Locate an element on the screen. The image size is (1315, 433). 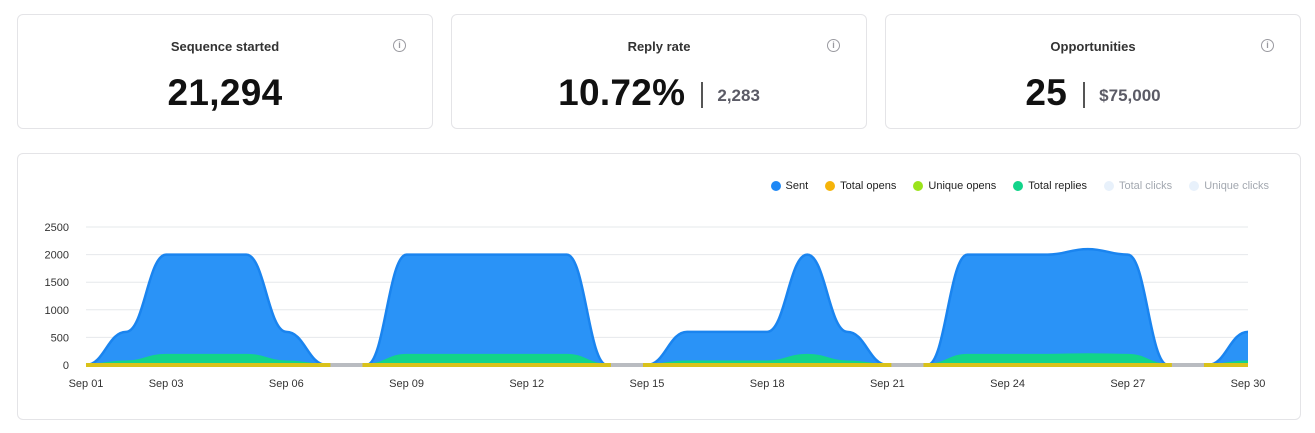
legend-label: Sent is located at coordinates (797, 186).